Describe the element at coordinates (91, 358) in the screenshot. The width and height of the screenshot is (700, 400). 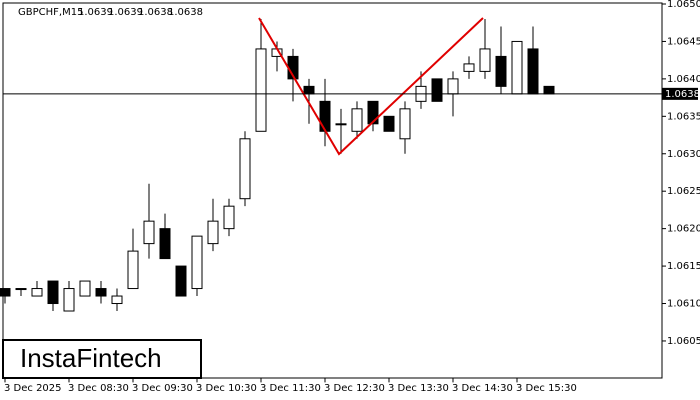
I see `logo: InstaFintech` at that location.